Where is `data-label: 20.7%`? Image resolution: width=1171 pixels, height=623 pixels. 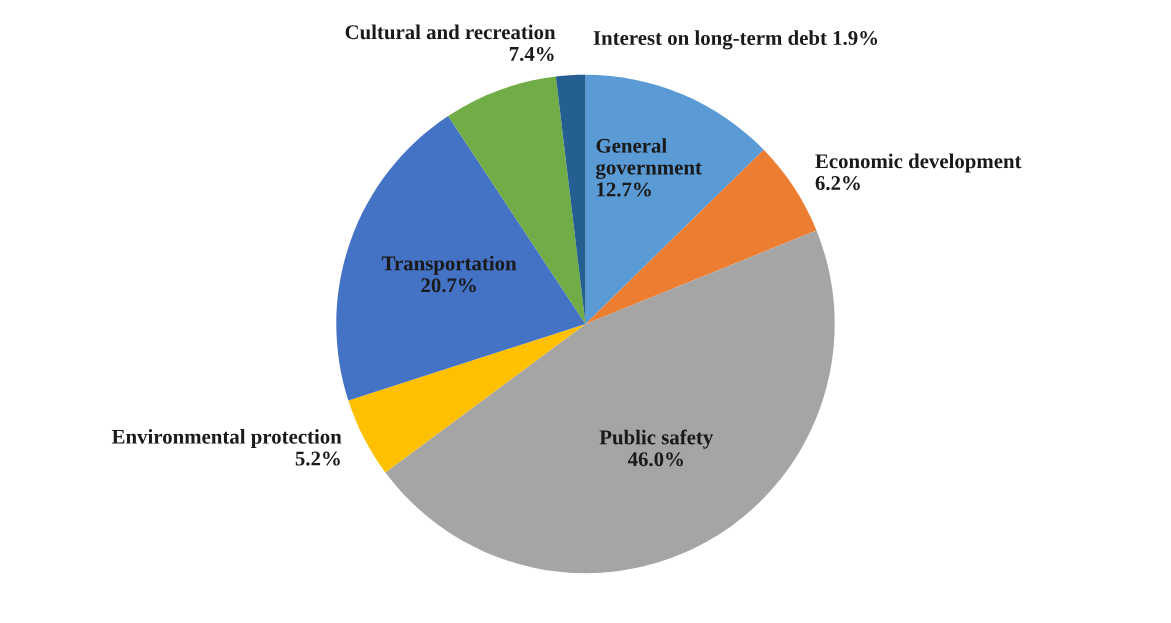
data-label: 20.7% is located at coordinates (448, 285).